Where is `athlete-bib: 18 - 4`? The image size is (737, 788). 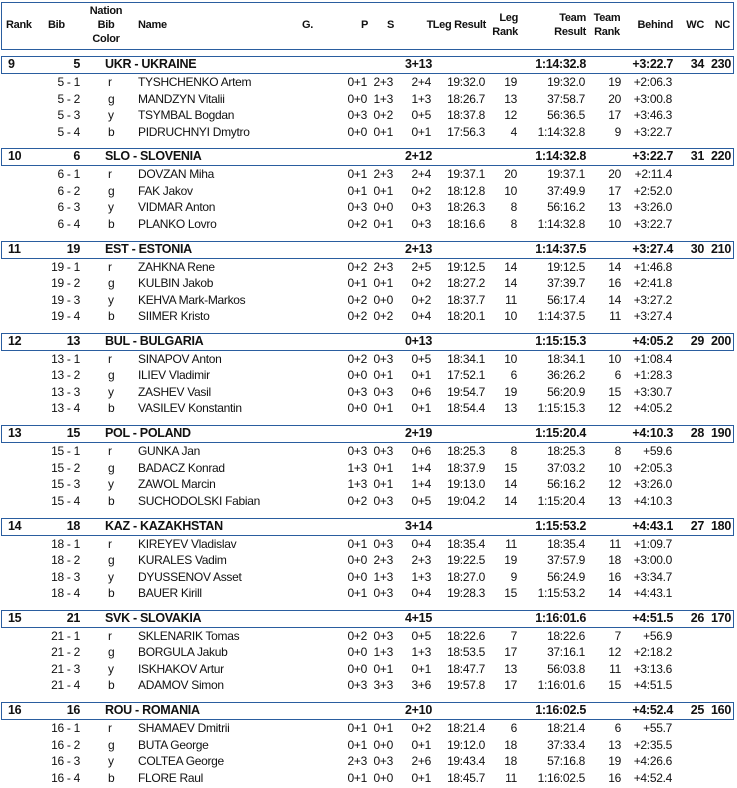
athlete-bib: 18 - 4 is located at coordinates (65, 593).